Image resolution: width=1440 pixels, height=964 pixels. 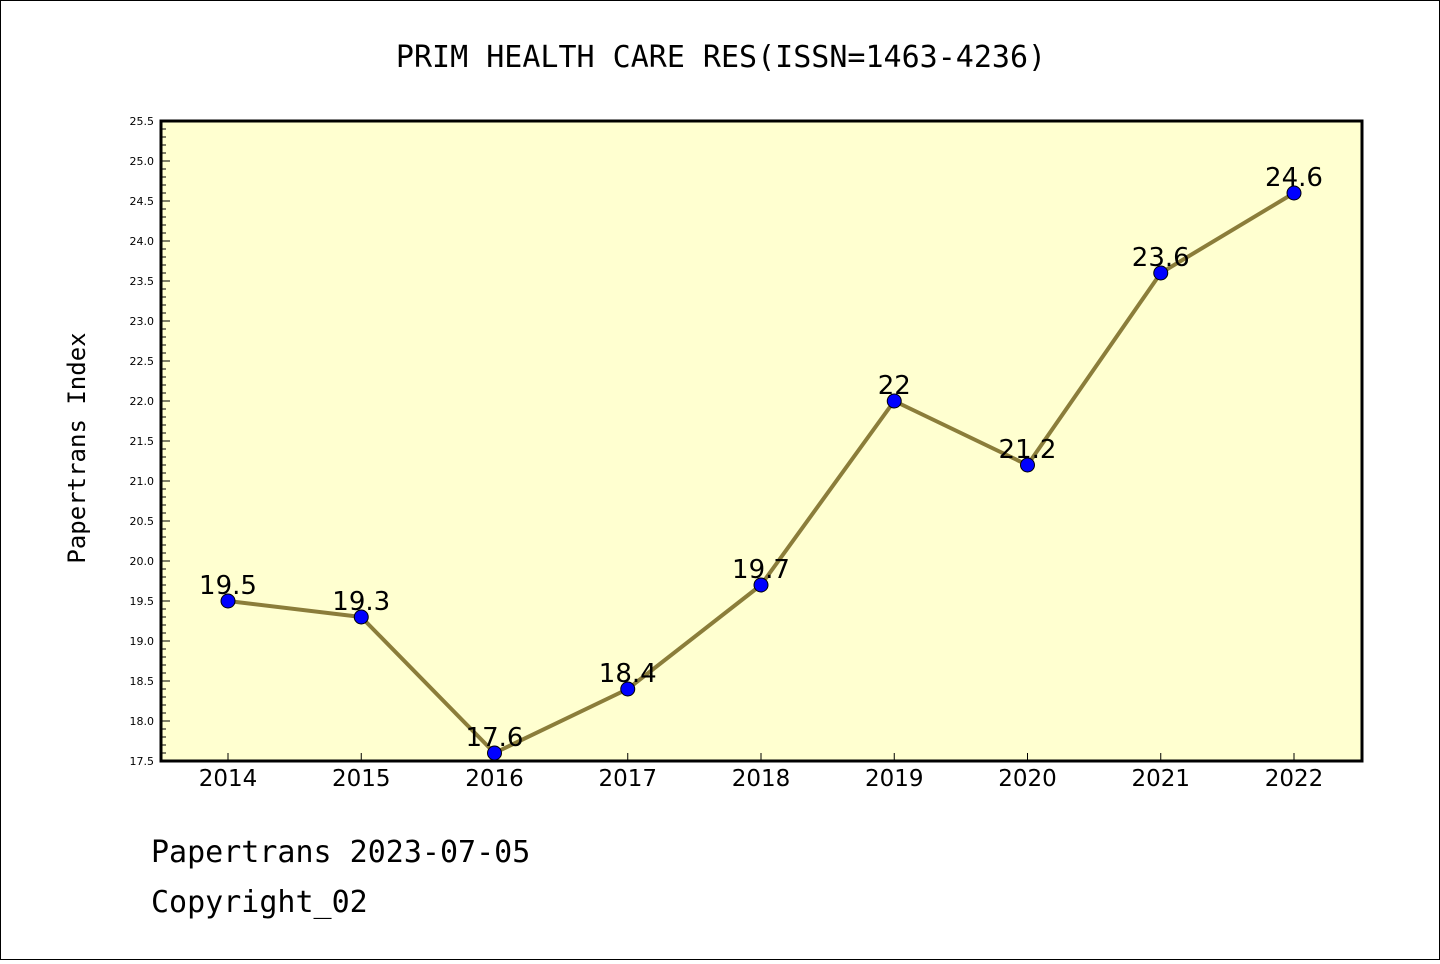 What do you see at coordinates (494, 779) in the screenshot?
I see `x-tick-label: 2016` at bounding box center [494, 779].